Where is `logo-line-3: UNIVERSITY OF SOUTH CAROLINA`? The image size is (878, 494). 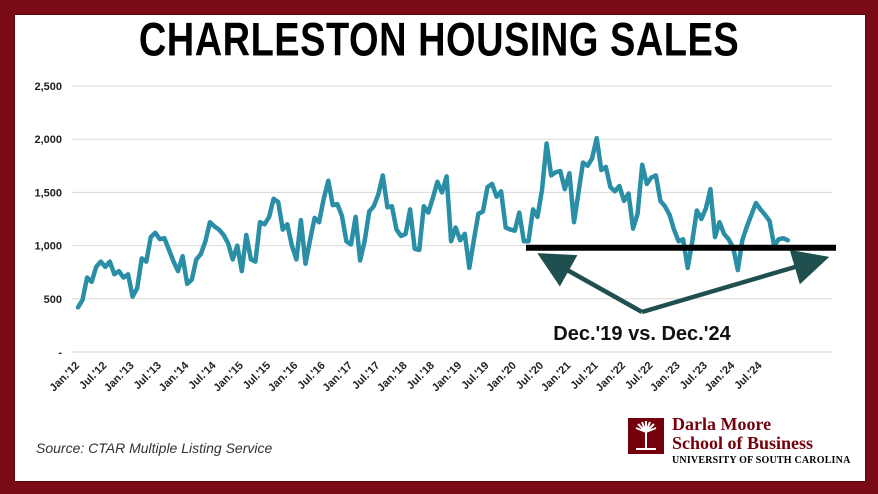 logo-line-3: UNIVERSITY OF SOUTH CAROLINA is located at coordinates (761, 460).